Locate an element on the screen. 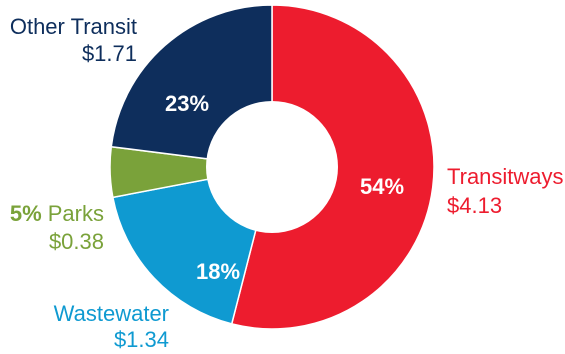  other-transit-percent-label: 23% is located at coordinates (187, 103).